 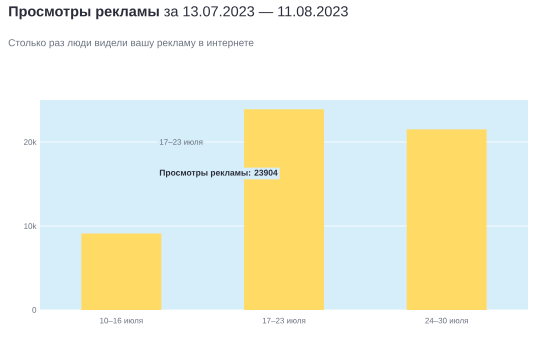 What do you see at coordinates (219, 174) in the screenshot?
I see `annotation: Просмотры рекламы: 23904` at bounding box center [219, 174].